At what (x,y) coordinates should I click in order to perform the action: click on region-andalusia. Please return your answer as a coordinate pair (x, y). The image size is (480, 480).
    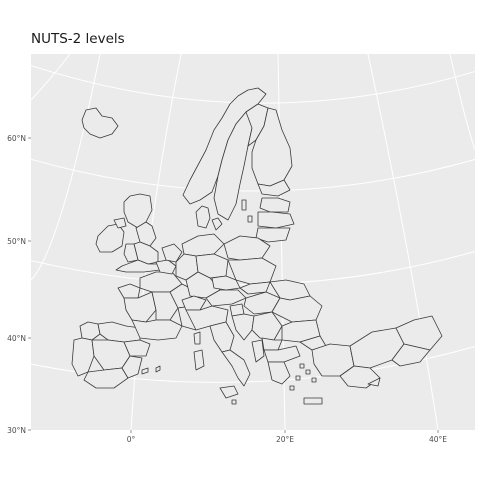
    Looking at the image, I should click on (106, 378).